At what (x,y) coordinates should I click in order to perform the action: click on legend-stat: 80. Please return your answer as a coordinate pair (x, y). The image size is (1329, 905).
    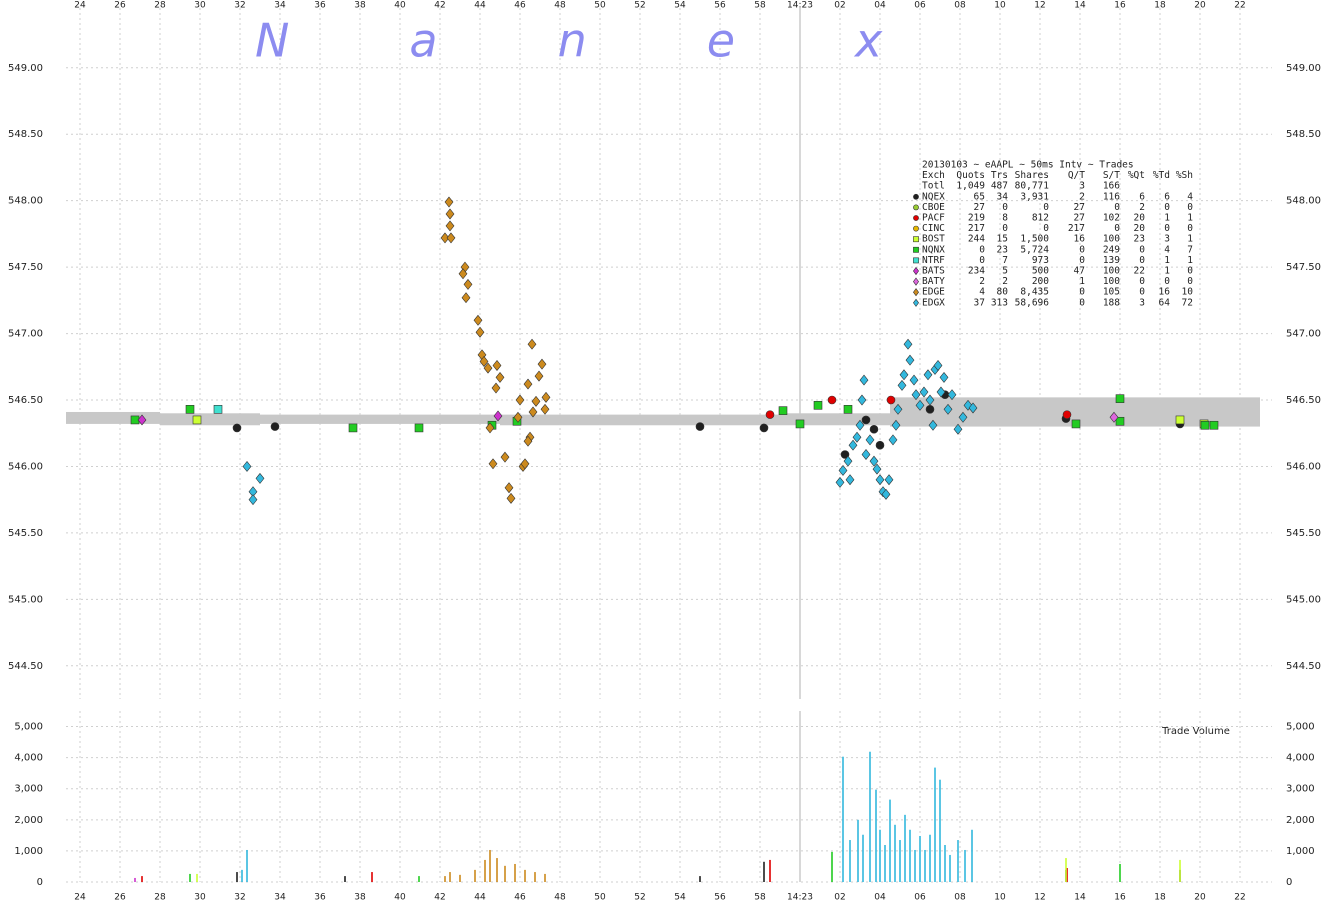
    Looking at the image, I should click on (1003, 292).